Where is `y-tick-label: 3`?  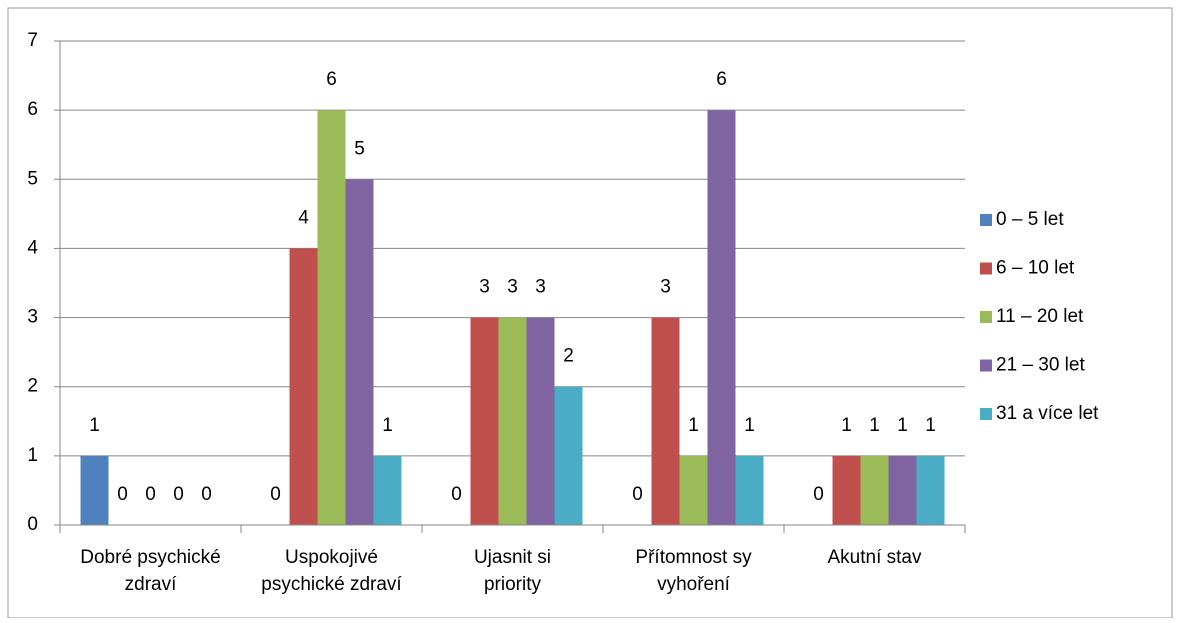
y-tick-label: 3 is located at coordinates (32, 317).